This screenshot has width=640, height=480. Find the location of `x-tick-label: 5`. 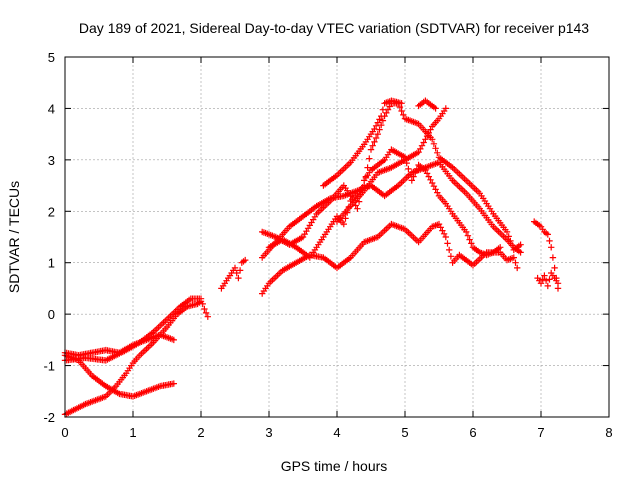

x-tick-label: 5 is located at coordinates (404, 432).